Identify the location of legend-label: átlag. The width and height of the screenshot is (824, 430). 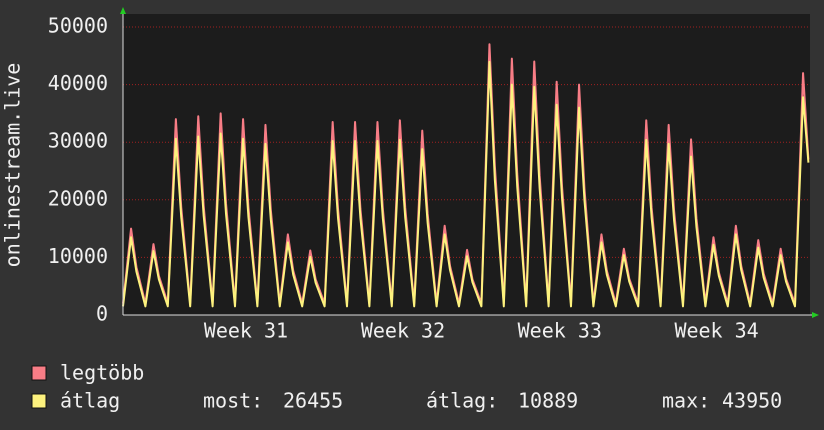
(90, 401).